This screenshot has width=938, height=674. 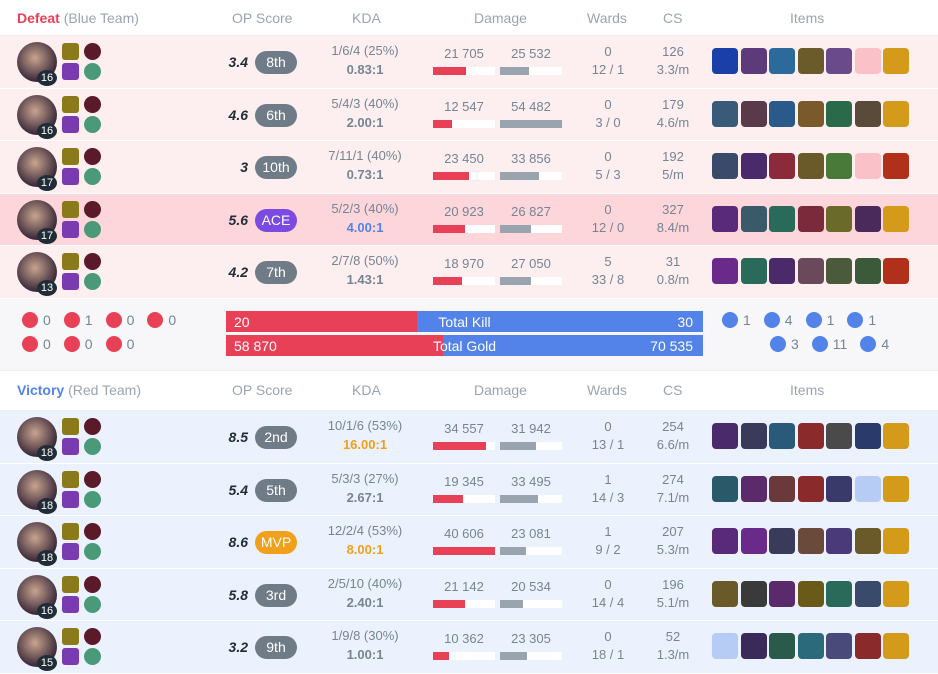 What do you see at coordinates (41, 390) in the screenshot?
I see `team-result: Victory` at bounding box center [41, 390].